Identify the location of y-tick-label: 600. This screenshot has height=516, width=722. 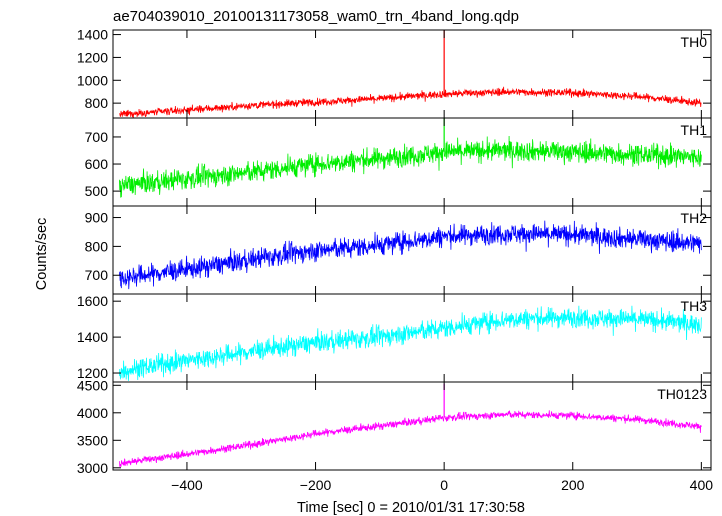
(97, 164).